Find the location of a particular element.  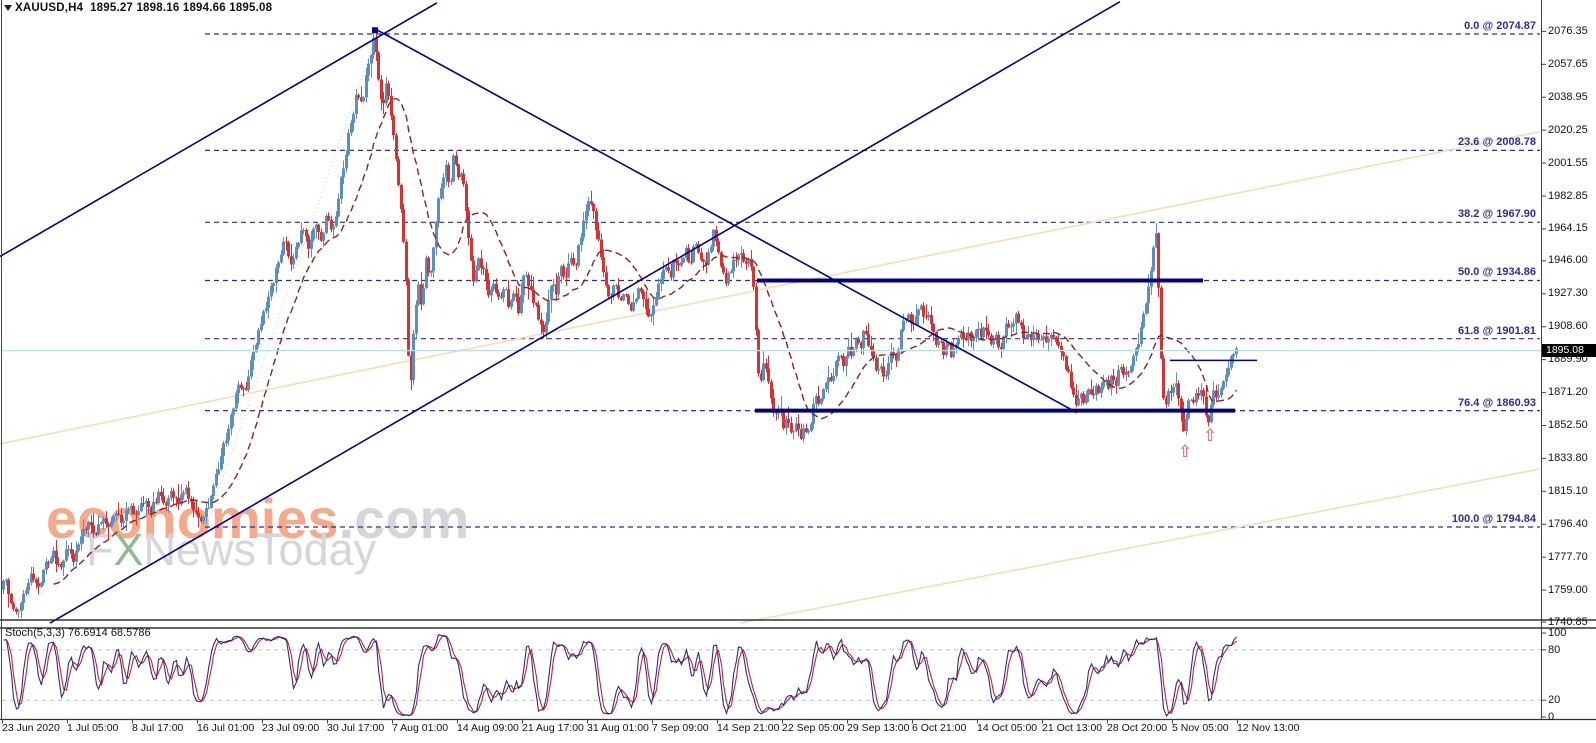

stochastic-scale-label: 0 is located at coordinates (1551, 717).